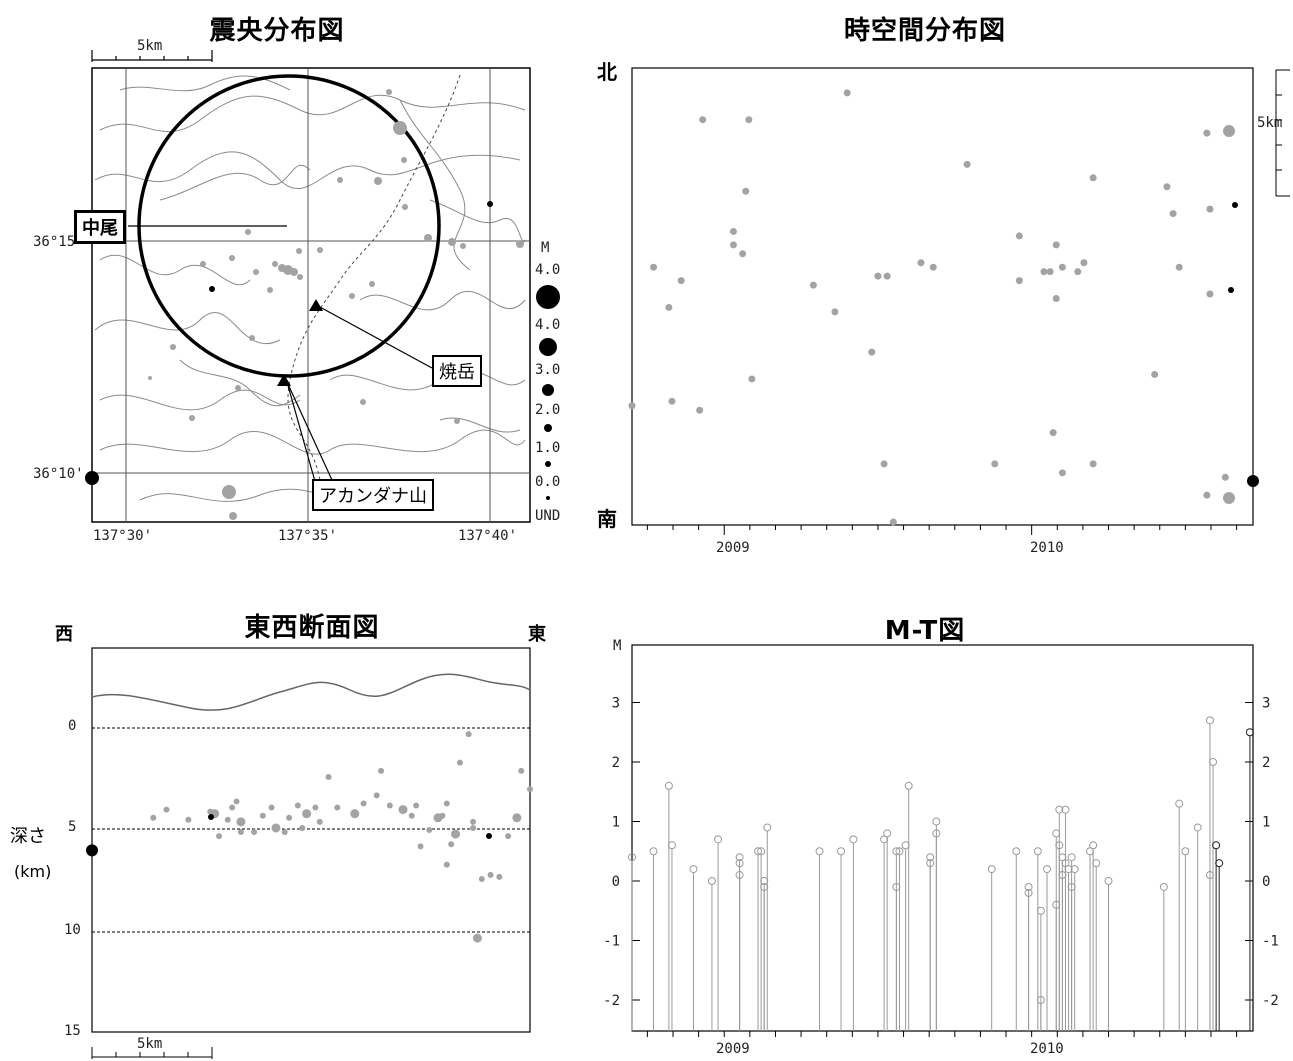 This screenshot has height=1061, width=1293. I want to click on st-scale-label: 5km, so click(1270, 123).